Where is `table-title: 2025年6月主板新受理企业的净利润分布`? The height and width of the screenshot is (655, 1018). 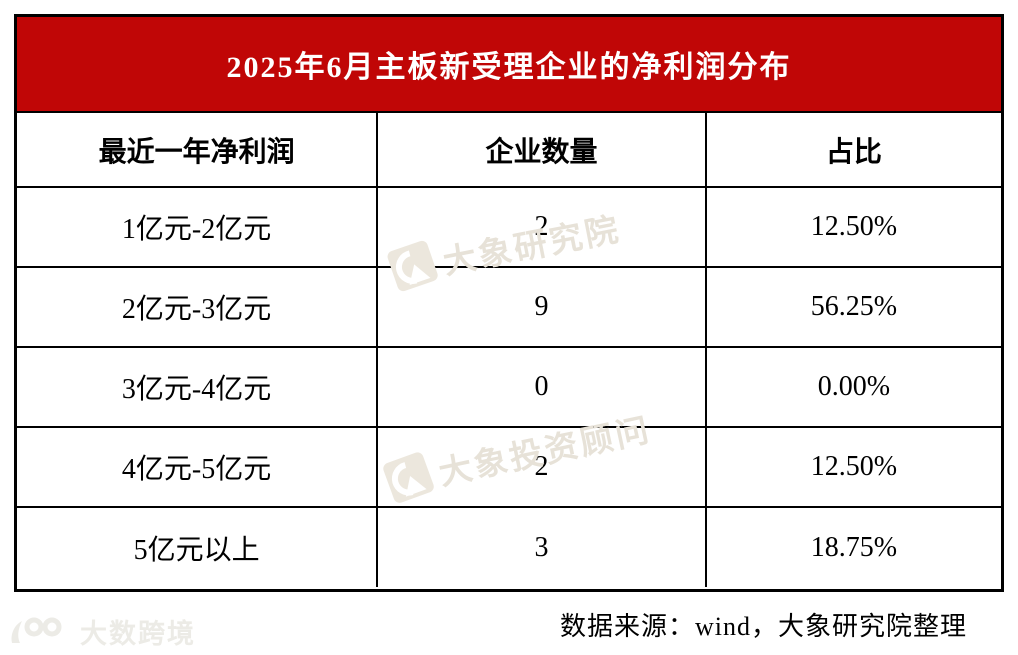
table-title: 2025年6月主板新受理企业的净利润分布 is located at coordinates (509, 67).